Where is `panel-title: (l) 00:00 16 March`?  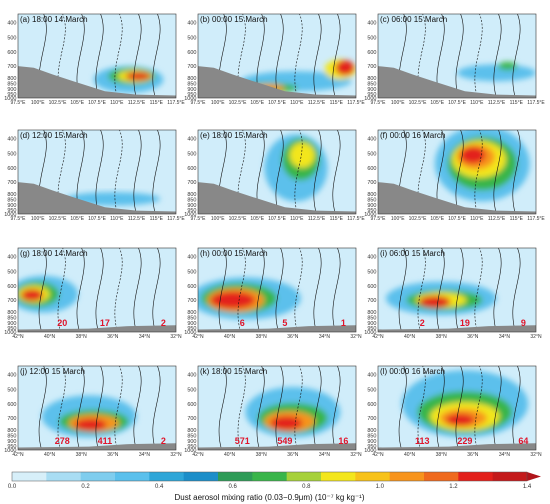
panel-title: (l) 00:00 16 March is located at coordinates (412, 371).